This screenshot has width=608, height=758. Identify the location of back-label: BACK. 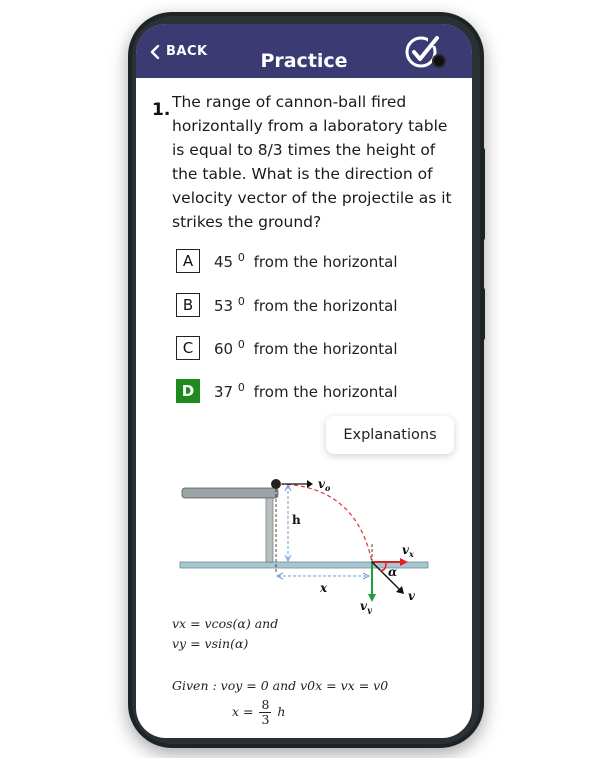
(187, 51).